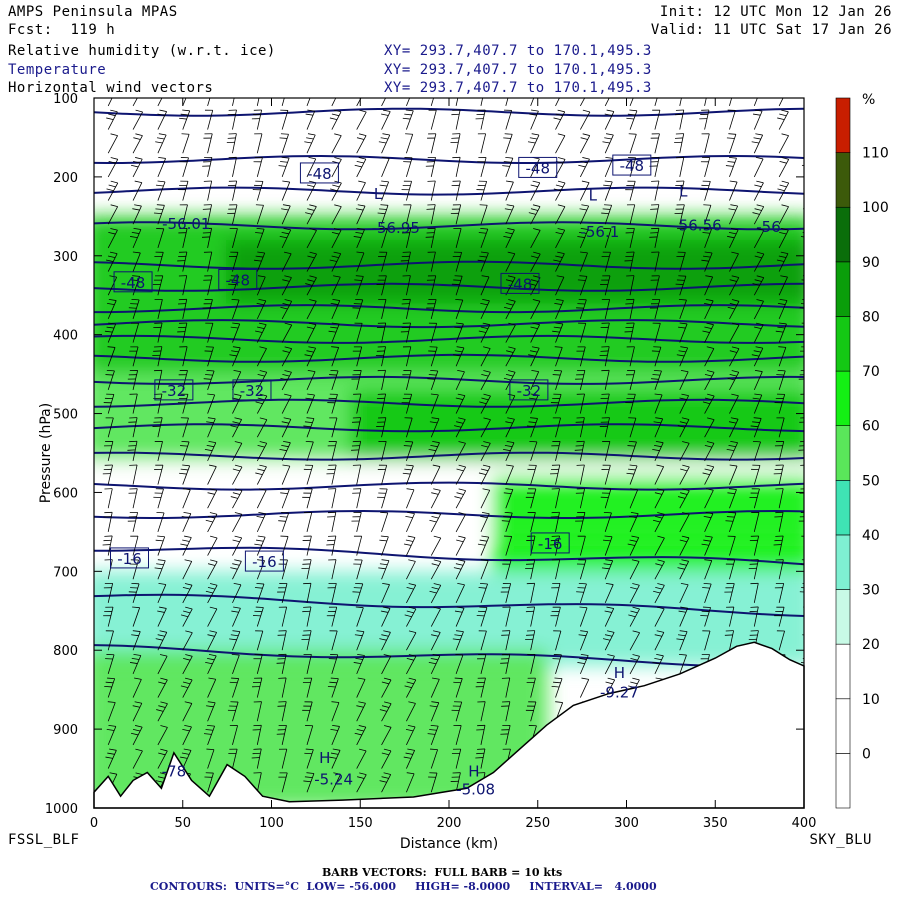 This screenshot has width=900, height=900. Describe the element at coordinates (538, 167) in the screenshot. I see `isotherm-label-box` at that location.